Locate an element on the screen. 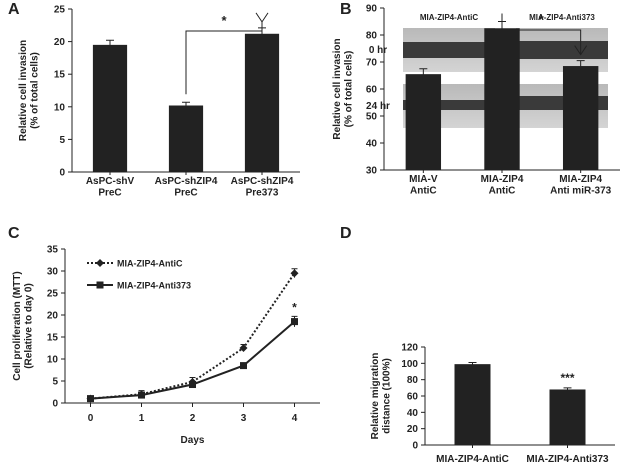 The height and width of the screenshot is (469, 623). x-tick-label: MIA-ZIP4-AntiC is located at coordinates (472, 459).